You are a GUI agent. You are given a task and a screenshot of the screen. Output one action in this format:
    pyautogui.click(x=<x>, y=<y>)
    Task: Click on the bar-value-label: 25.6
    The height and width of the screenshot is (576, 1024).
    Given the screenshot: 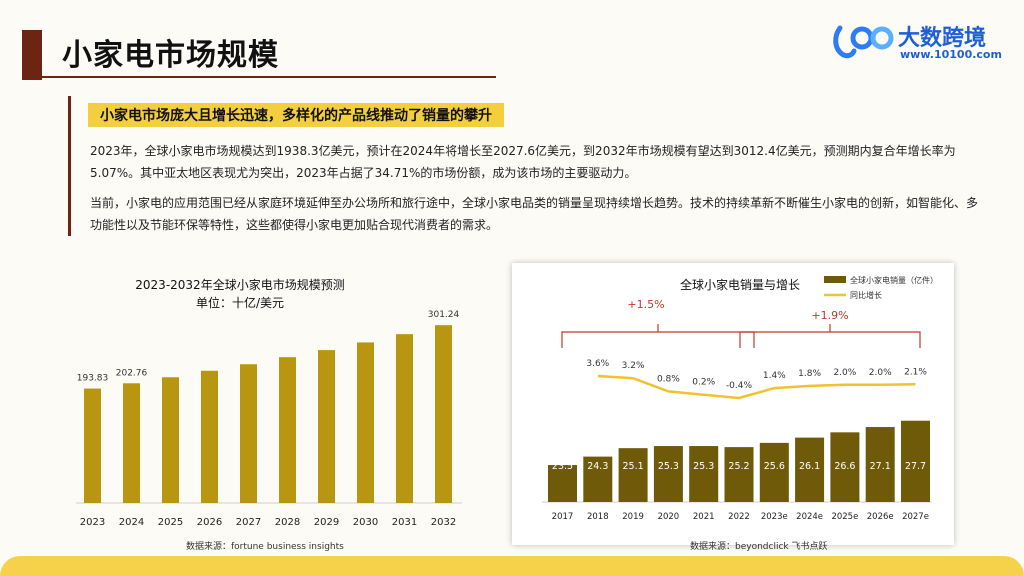 What is the action you would take?
    pyautogui.click(x=774, y=466)
    